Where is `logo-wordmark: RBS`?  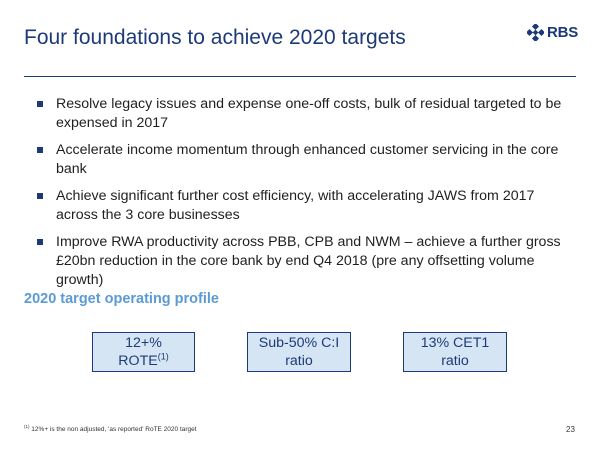 logo-wordmark: RBS is located at coordinates (563, 32).